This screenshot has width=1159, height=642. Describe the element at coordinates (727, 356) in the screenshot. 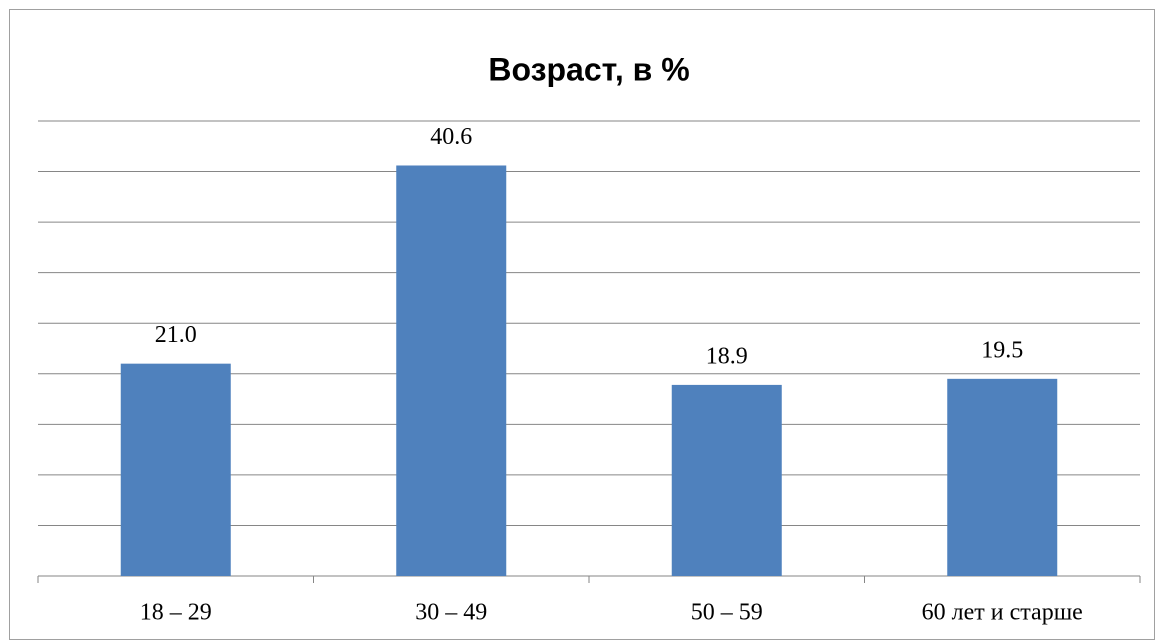

I see `data-label: 18.9` at that location.